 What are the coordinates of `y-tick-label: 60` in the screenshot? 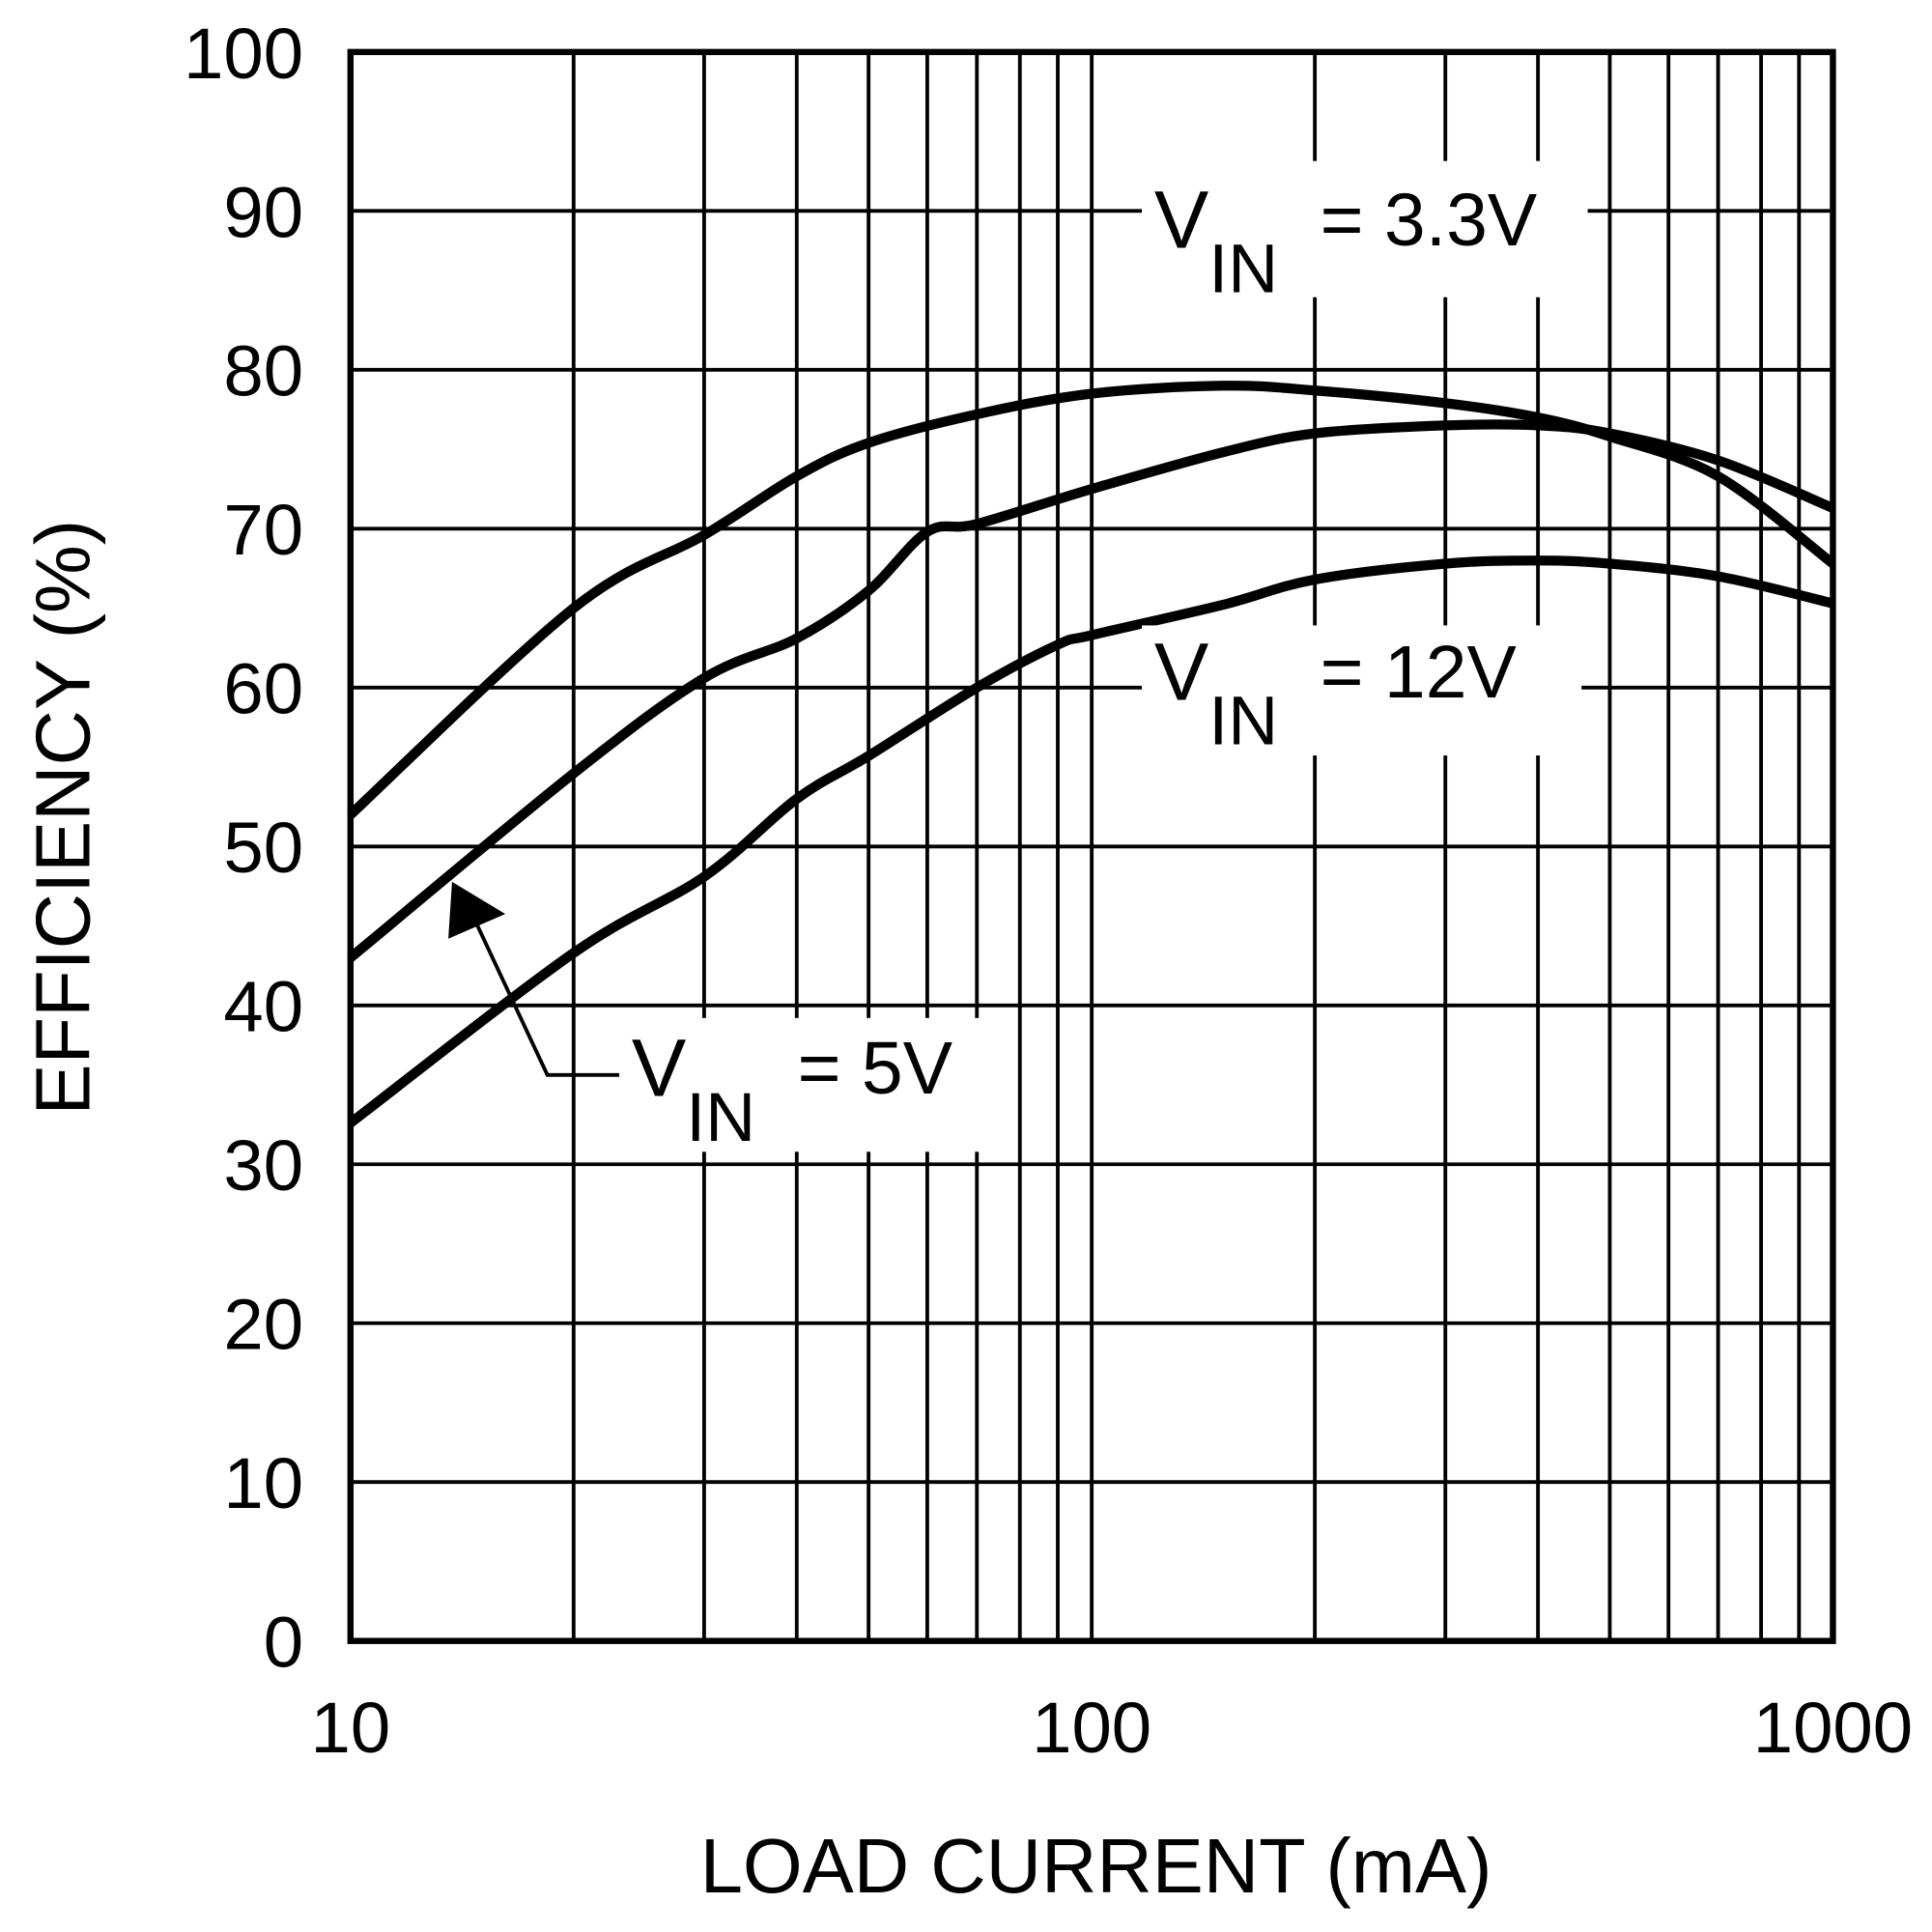 It's located at (263, 689).